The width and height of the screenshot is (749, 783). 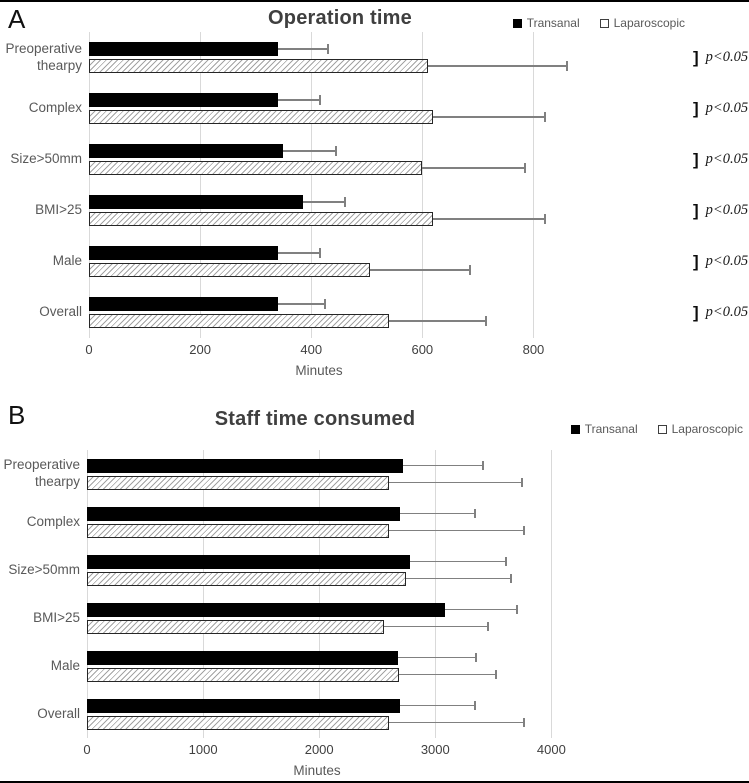 What do you see at coordinates (41, 473) in the screenshot?
I see `category-label: Preoperative thearpy` at bounding box center [41, 473].